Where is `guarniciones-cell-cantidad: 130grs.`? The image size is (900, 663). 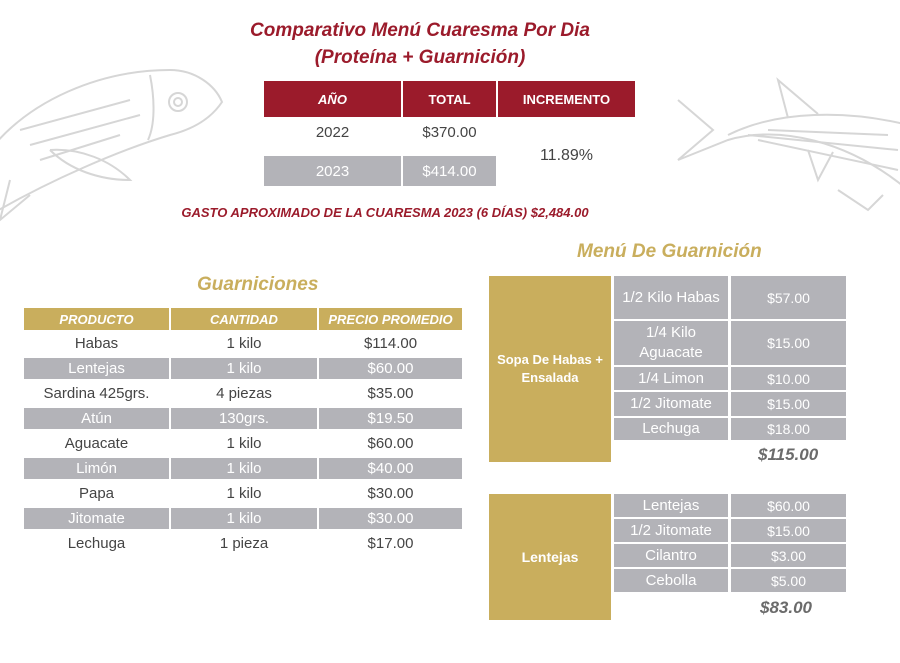 guarniciones-cell-cantidad: 130grs. is located at coordinates (244, 418).